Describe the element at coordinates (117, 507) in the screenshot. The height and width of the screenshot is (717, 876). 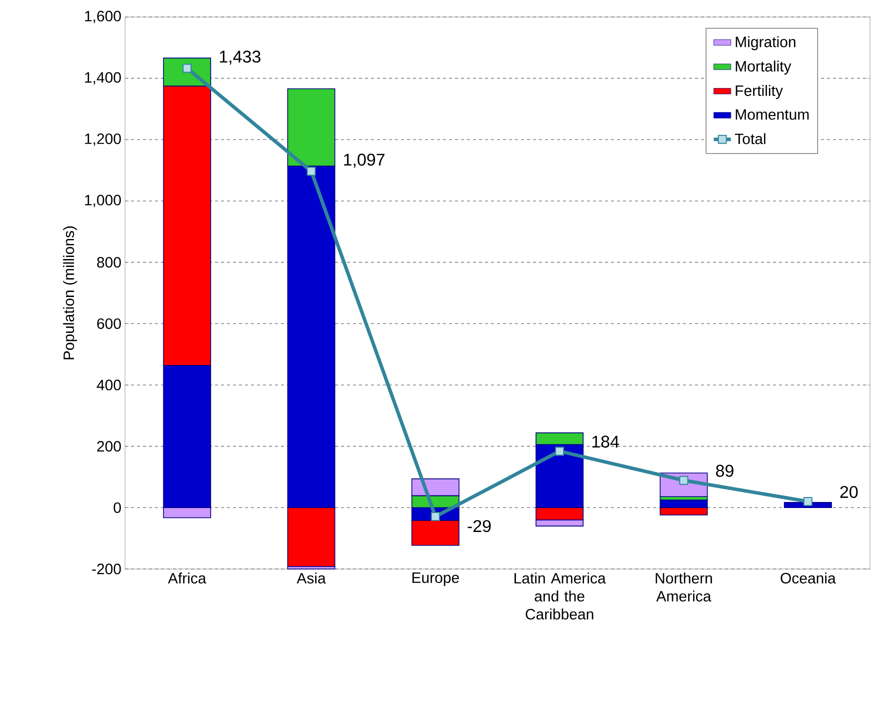
I see `y-tick-label: 0` at that location.